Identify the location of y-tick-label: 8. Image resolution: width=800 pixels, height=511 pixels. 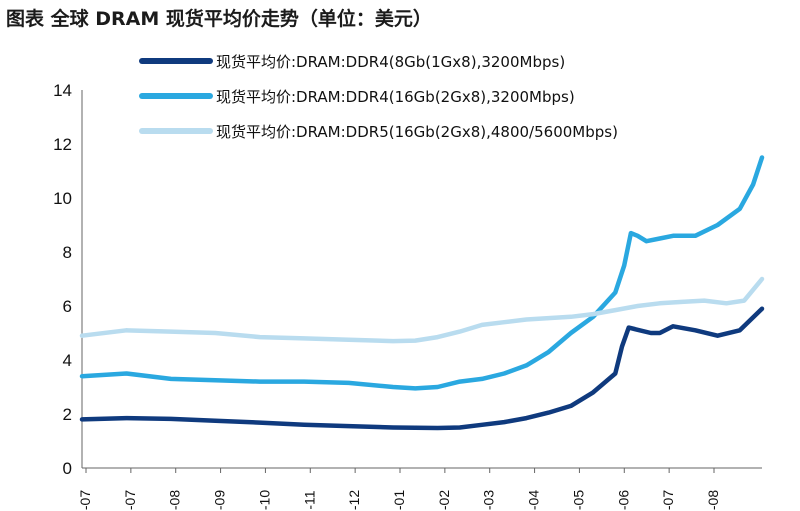
(67, 252).